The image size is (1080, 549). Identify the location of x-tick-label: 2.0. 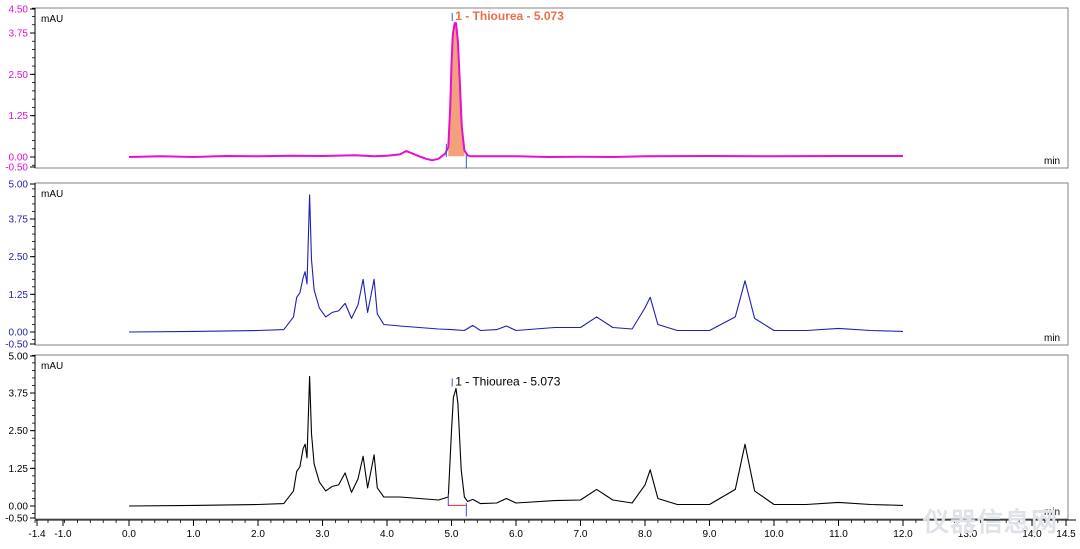
(258, 534).